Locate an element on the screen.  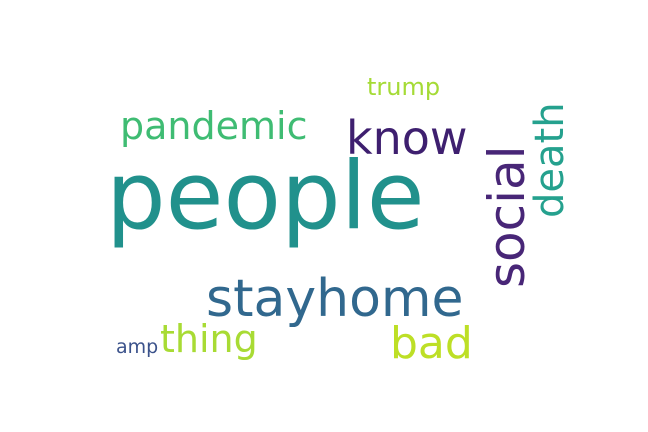
word-amp: amp is located at coordinates (137, 347).